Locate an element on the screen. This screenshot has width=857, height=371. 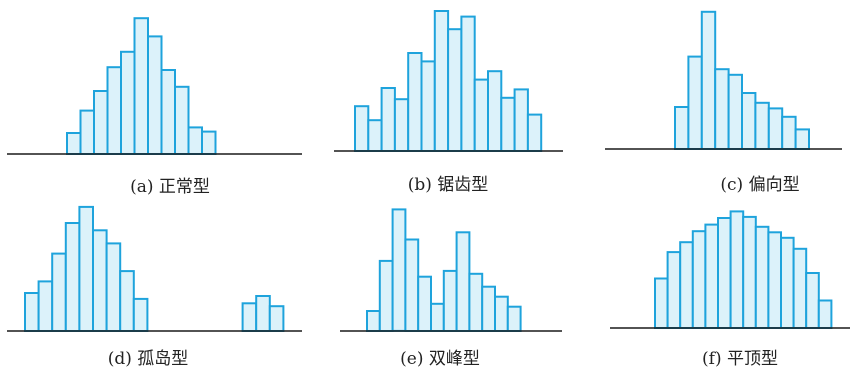
caption-isolated-island: (d) 孤岛型 is located at coordinates (148, 359).